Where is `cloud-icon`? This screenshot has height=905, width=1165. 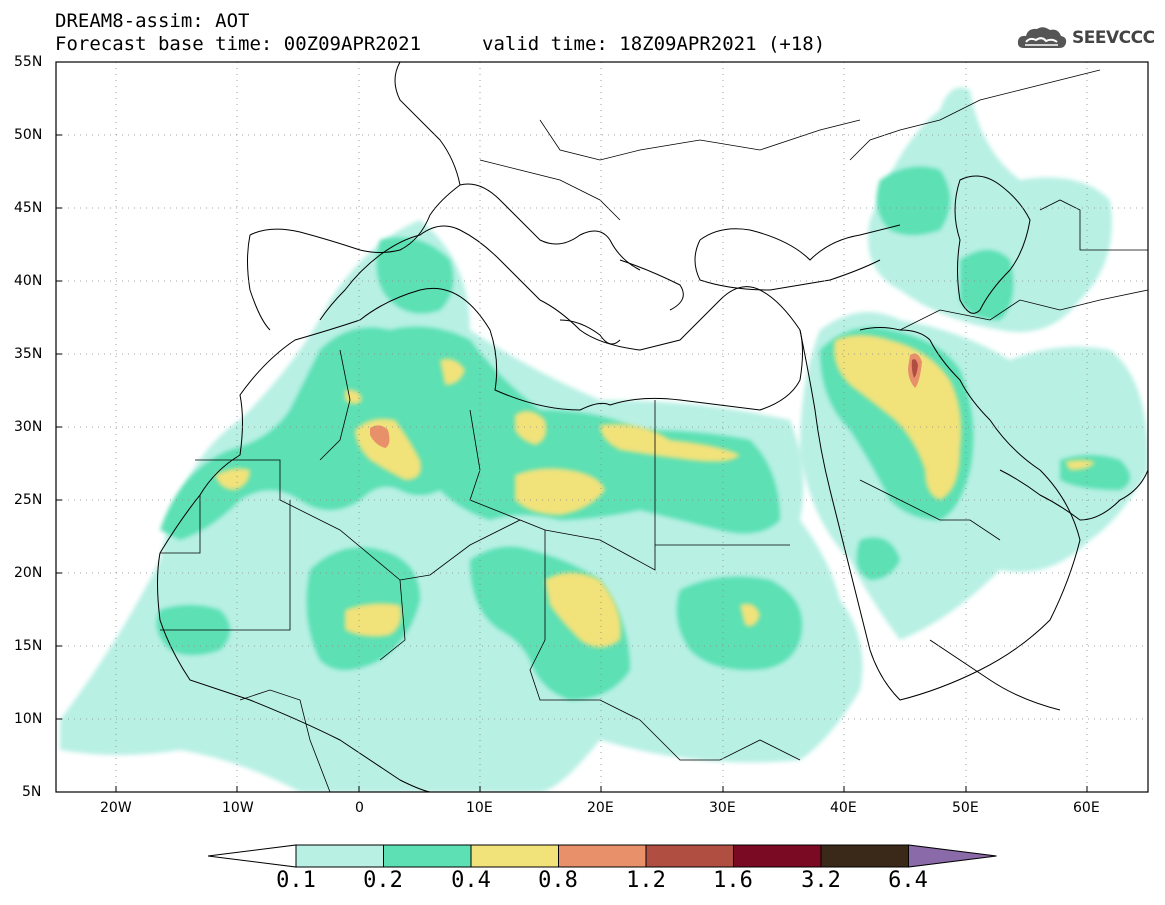 cloud-icon is located at coordinates (1042, 37).